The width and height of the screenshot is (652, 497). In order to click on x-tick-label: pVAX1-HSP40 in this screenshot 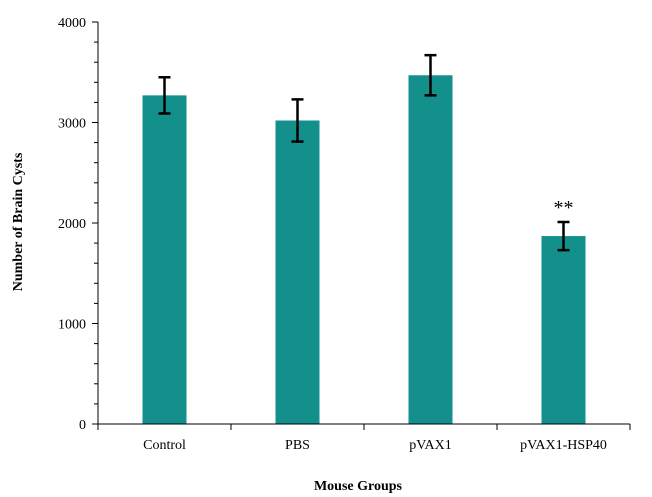, I will do `click(563, 445)`.